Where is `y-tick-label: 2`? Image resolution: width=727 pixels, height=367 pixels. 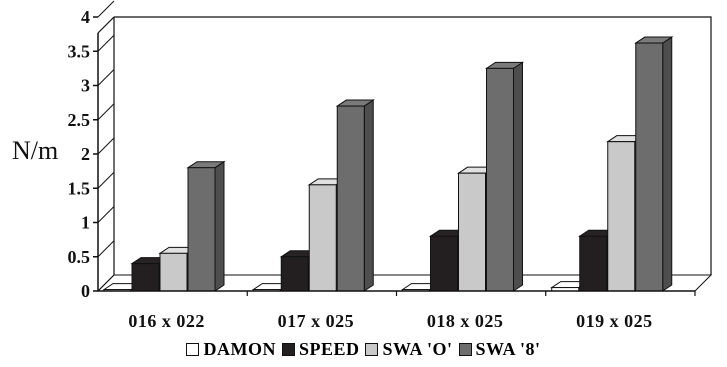 y-tick-label: 2 is located at coordinates (85, 154).